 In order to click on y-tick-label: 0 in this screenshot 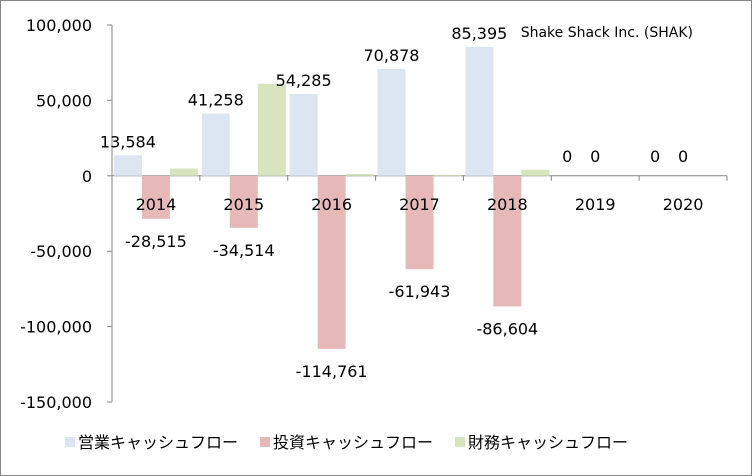, I will do `click(87, 176)`.